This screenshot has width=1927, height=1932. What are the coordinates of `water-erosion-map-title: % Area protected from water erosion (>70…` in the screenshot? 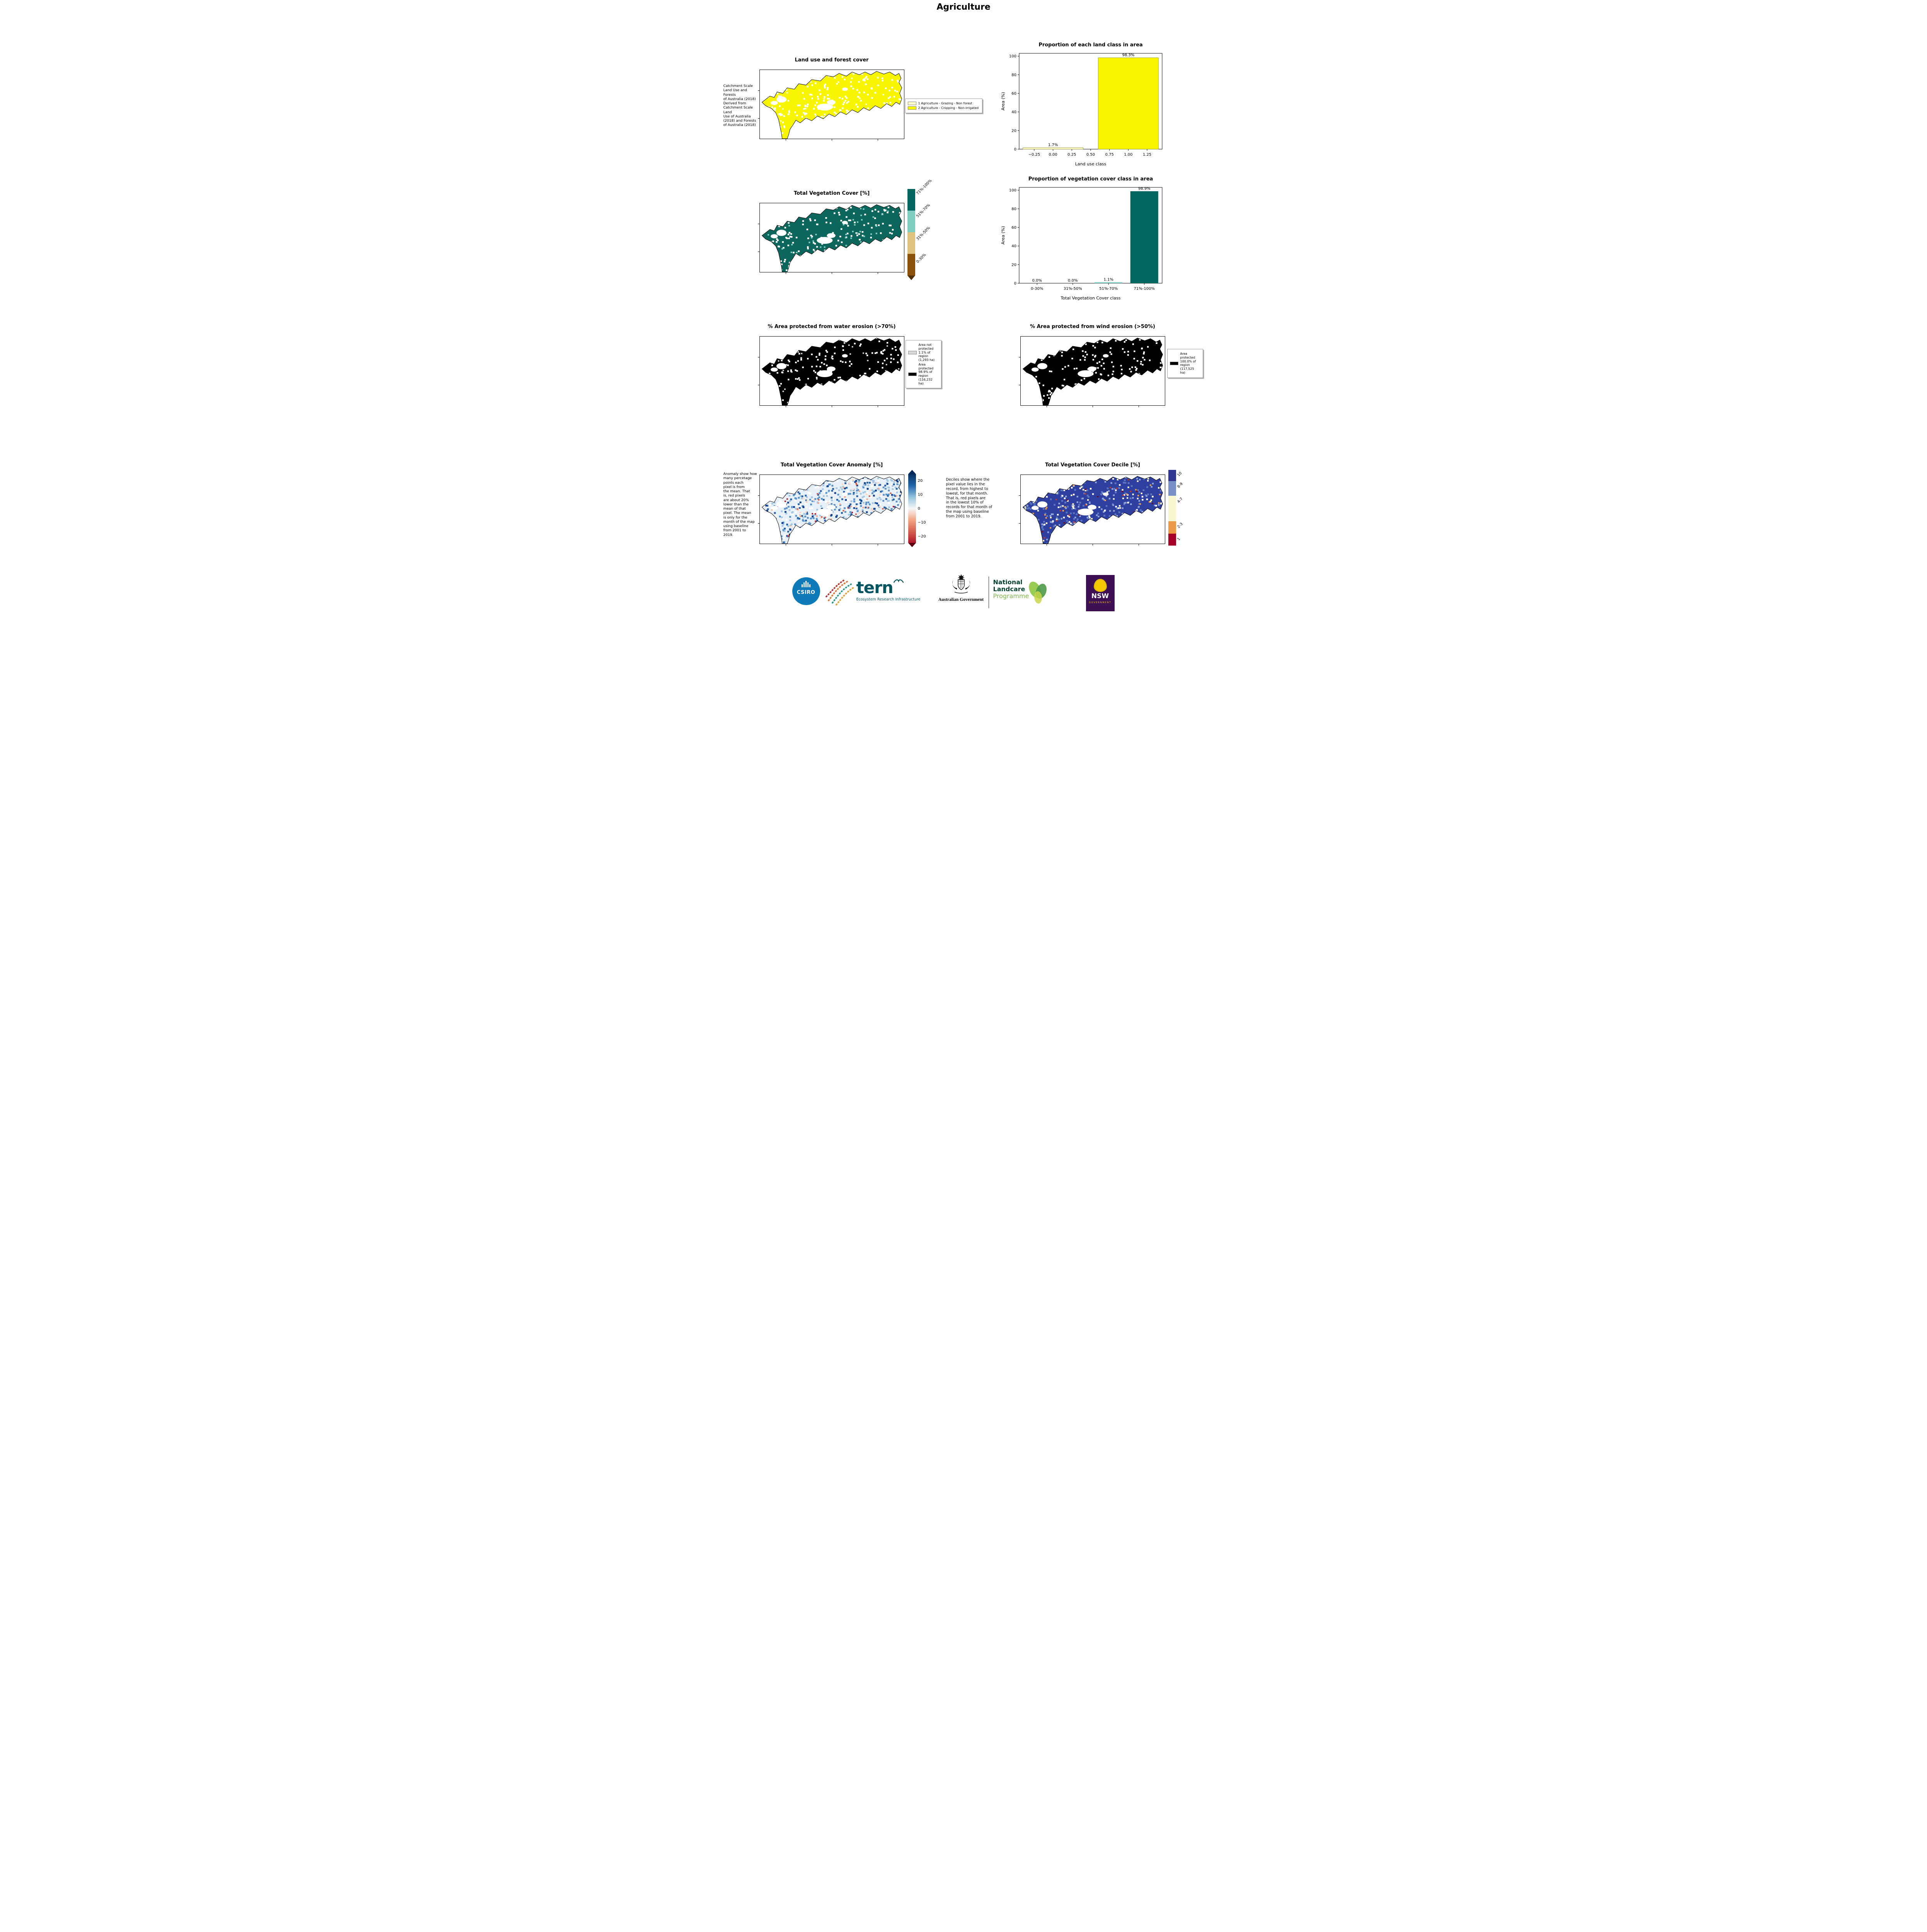 It's located at (832, 327).